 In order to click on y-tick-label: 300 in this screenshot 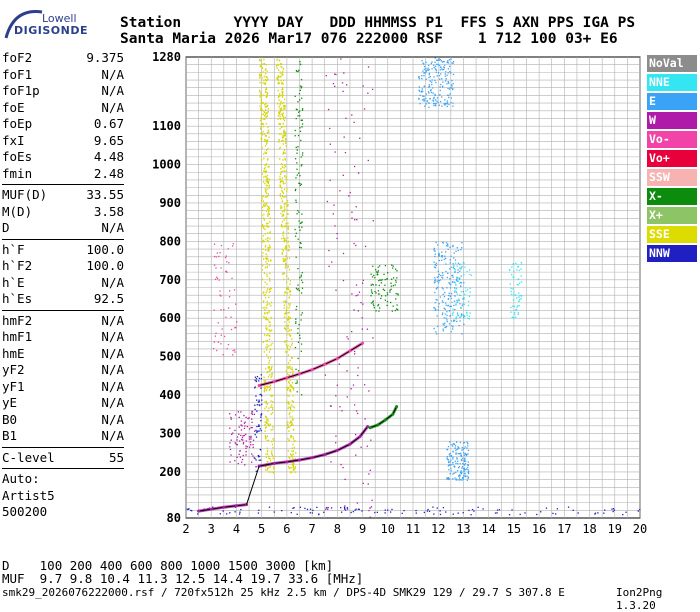, I will do `click(170, 433)`.